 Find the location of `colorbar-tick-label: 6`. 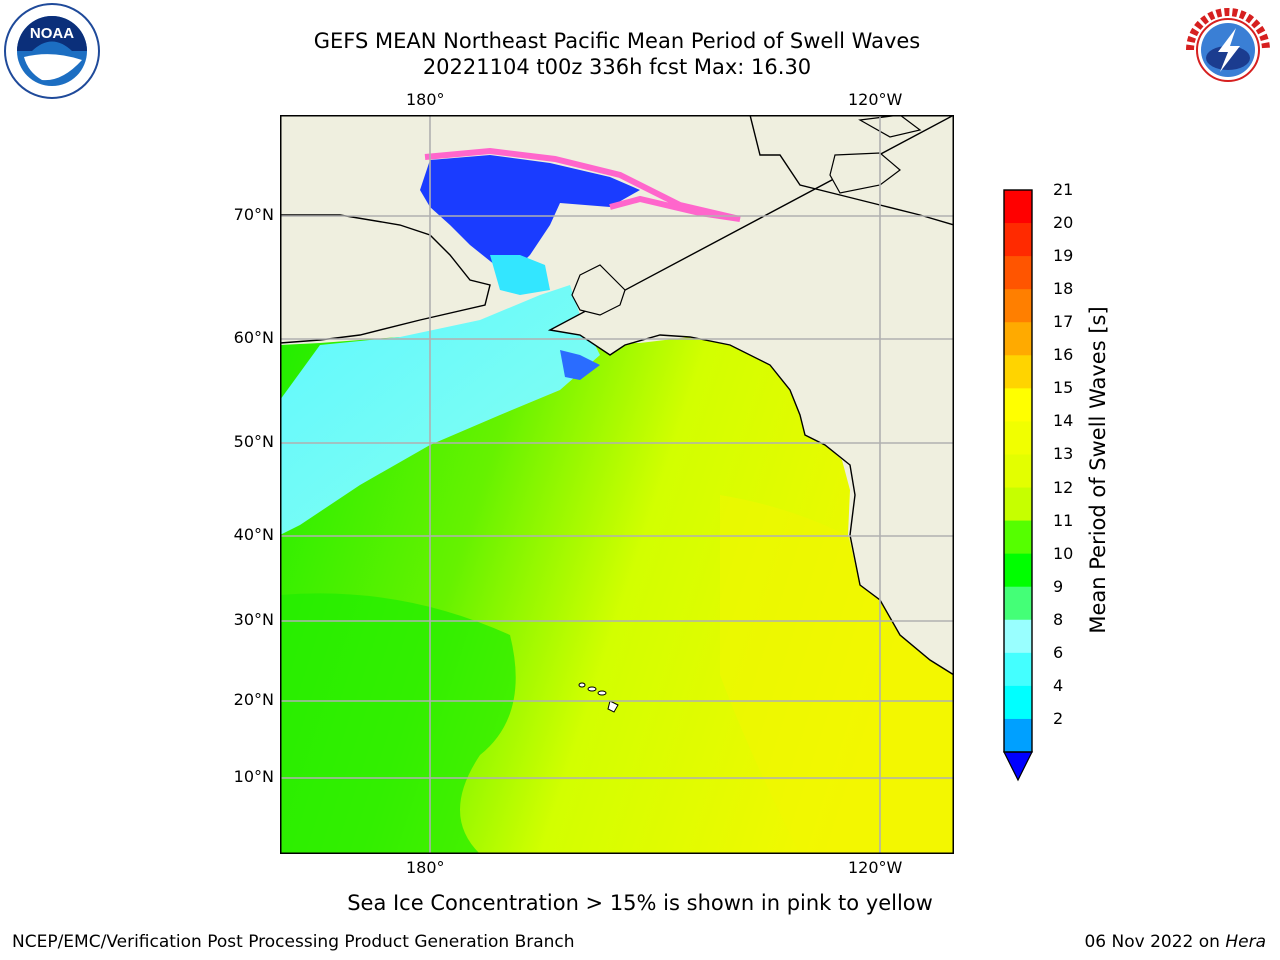

colorbar-tick-label: 6 is located at coordinates (1058, 652).